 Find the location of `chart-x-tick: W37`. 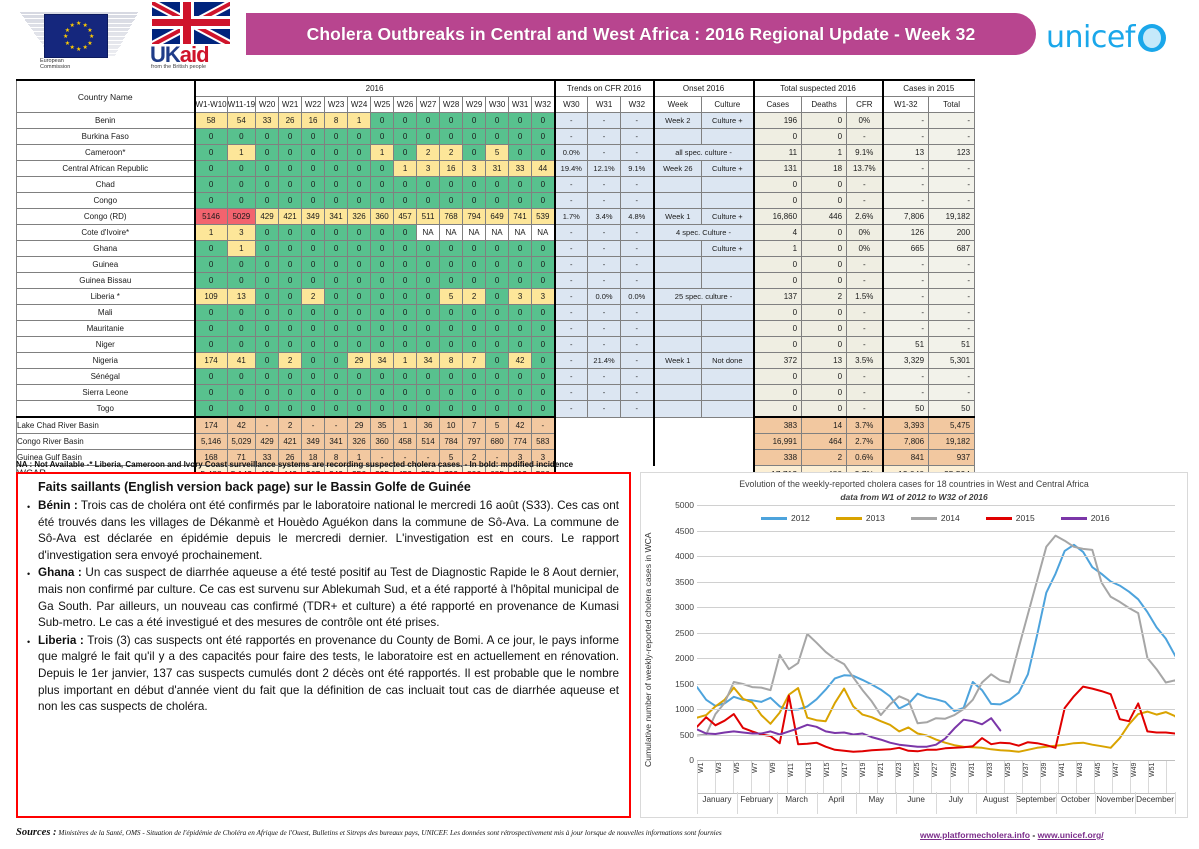

chart-x-tick: W37 is located at coordinates (1026, 770).